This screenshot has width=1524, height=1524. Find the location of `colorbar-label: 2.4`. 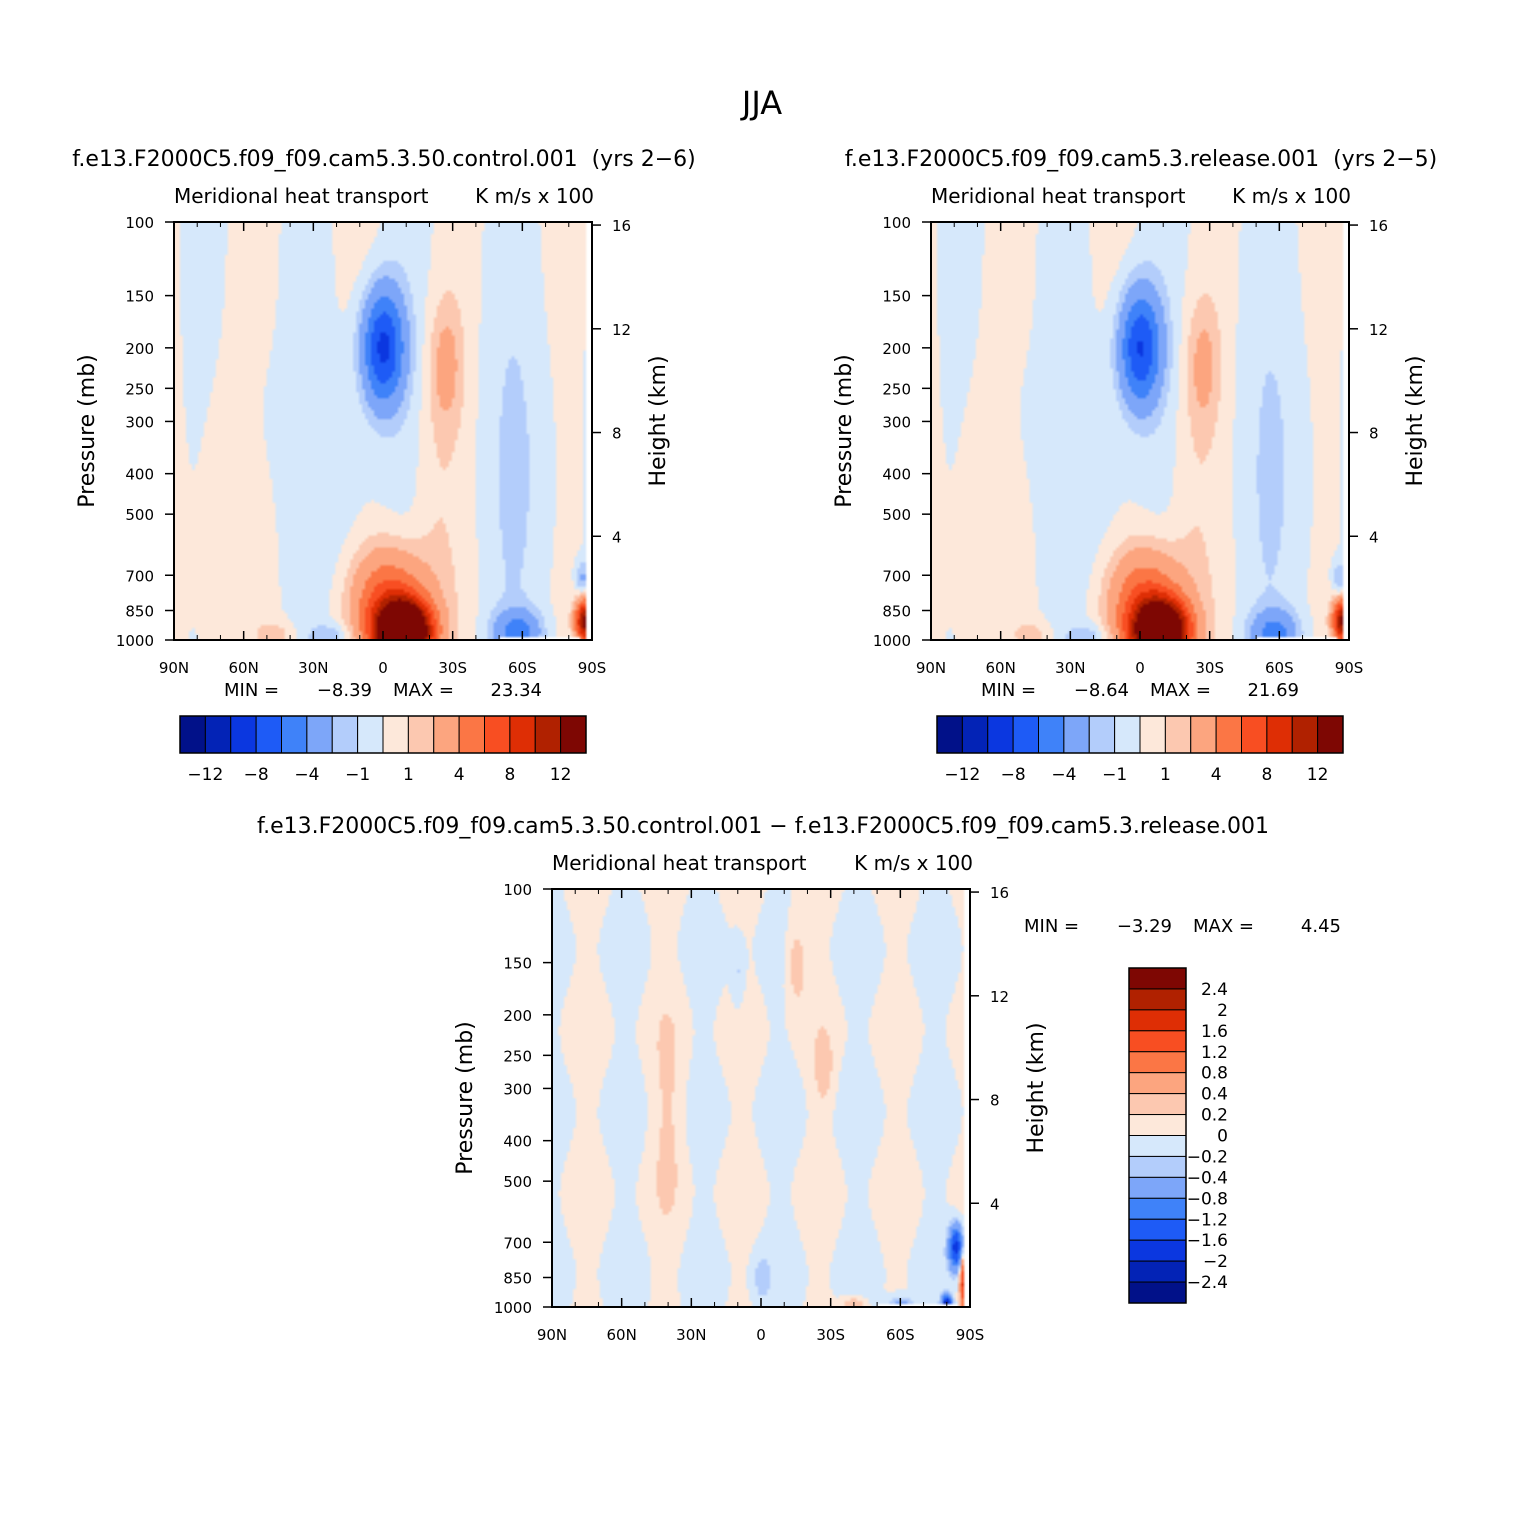

colorbar-label: 2.4 is located at coordinates (1214, 990).